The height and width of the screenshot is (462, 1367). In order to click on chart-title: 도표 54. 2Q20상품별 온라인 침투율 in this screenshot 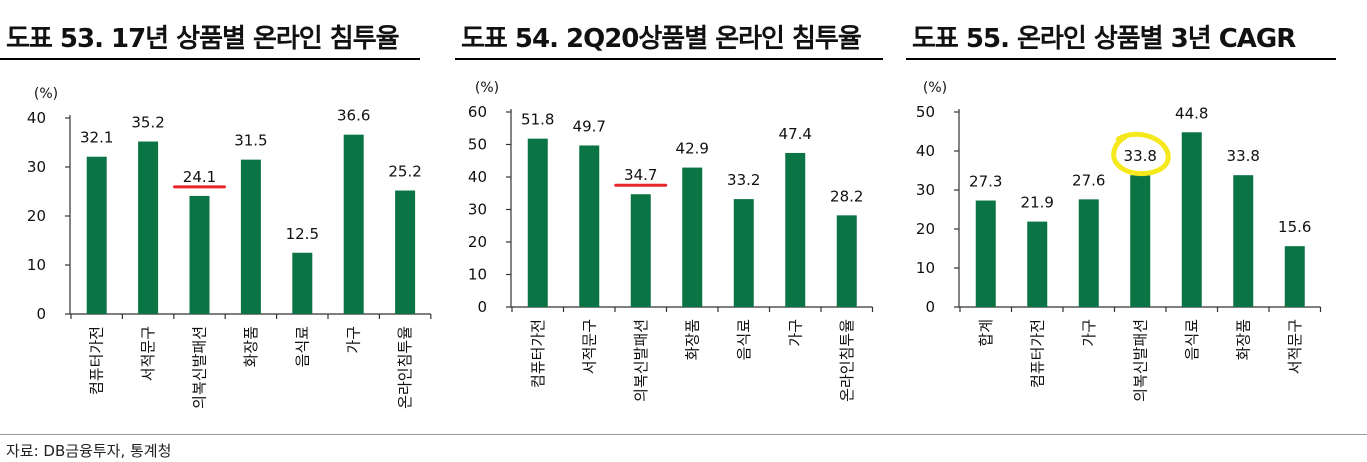, I will do `click(661, 39)`.